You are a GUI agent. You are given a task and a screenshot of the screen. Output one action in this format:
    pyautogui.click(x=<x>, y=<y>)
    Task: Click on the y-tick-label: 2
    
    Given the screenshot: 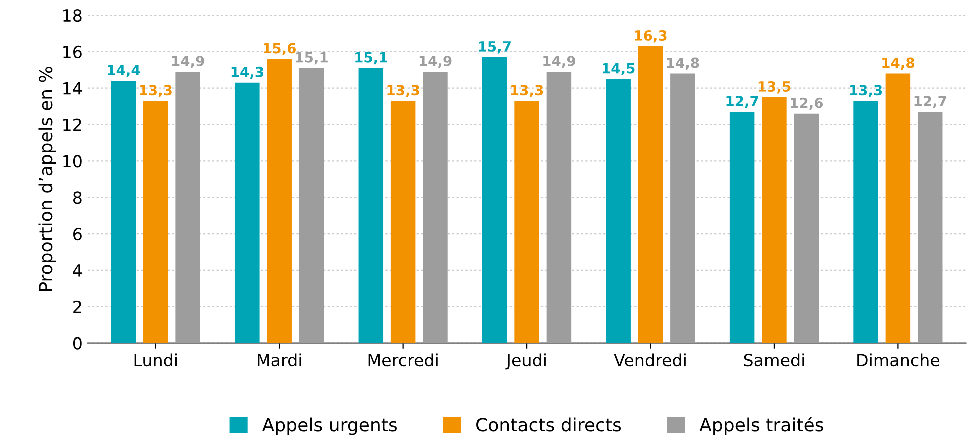 What is the action you would take?
    pyautogui.click(x=78, y=307)
    